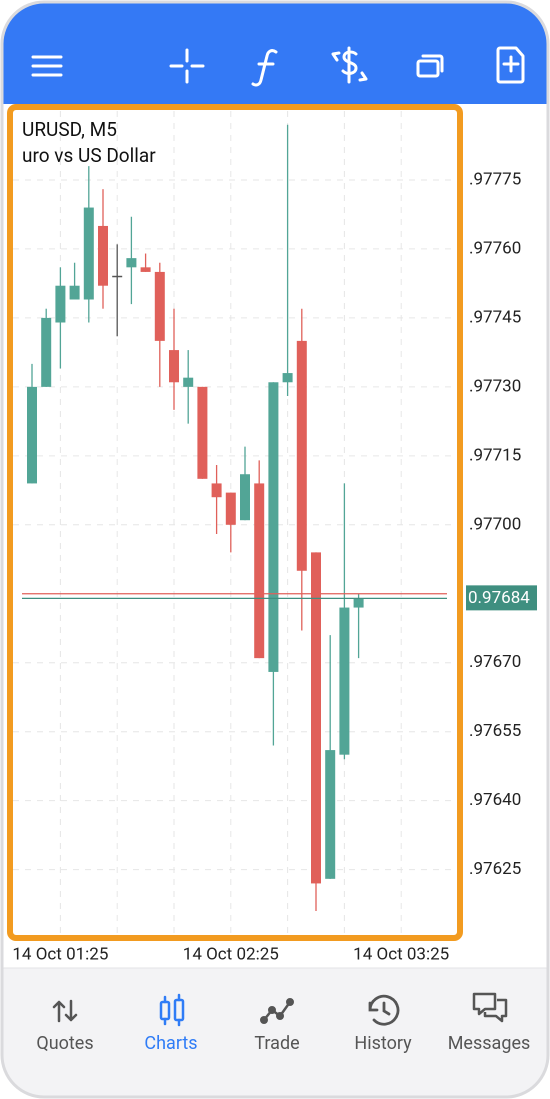 The height and width of the screenshot is (1099, 550). Describe the element at coordinates (349, 65) in the screenshot. I see `trade-button` at that location.